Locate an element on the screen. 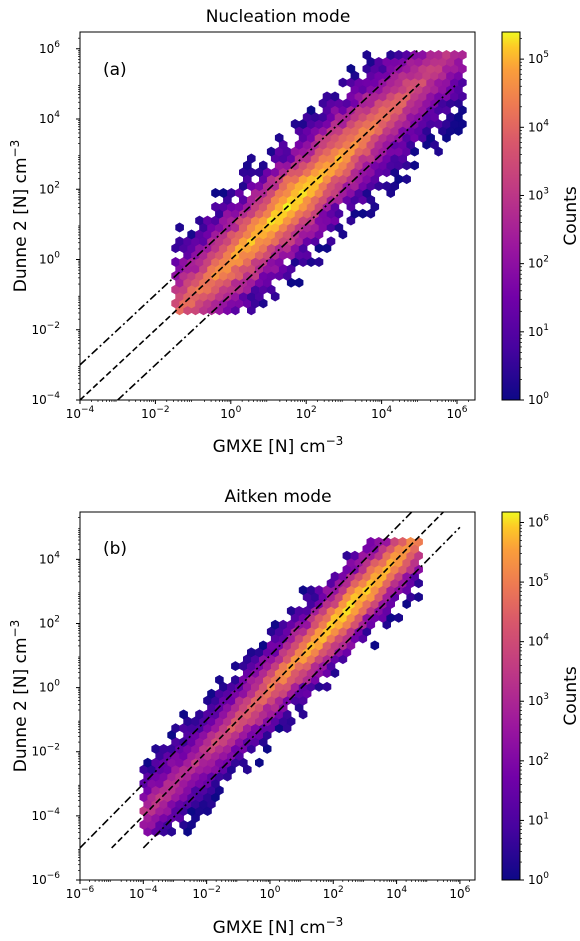 The width and height of the screenshot is (580, 941). colorbar-ticks: 10⁰ 10¹ 10² 10³ 10⁴ 10⁵ 10⁶ is located at coordinates (534, 700).